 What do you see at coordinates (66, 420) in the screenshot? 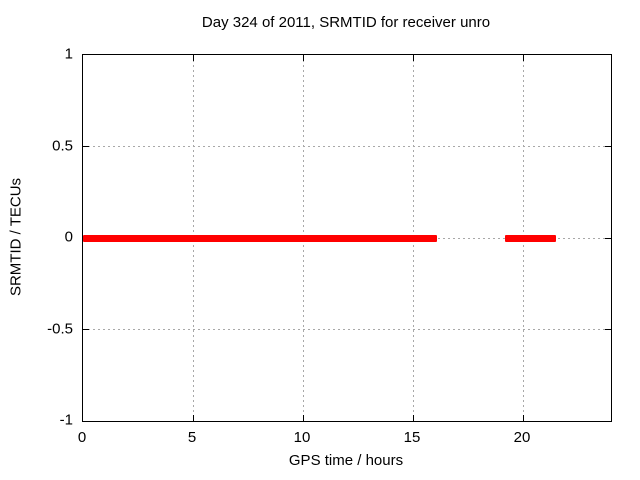
I see `y-tick-label: -1` at bounding box center [66, 420].